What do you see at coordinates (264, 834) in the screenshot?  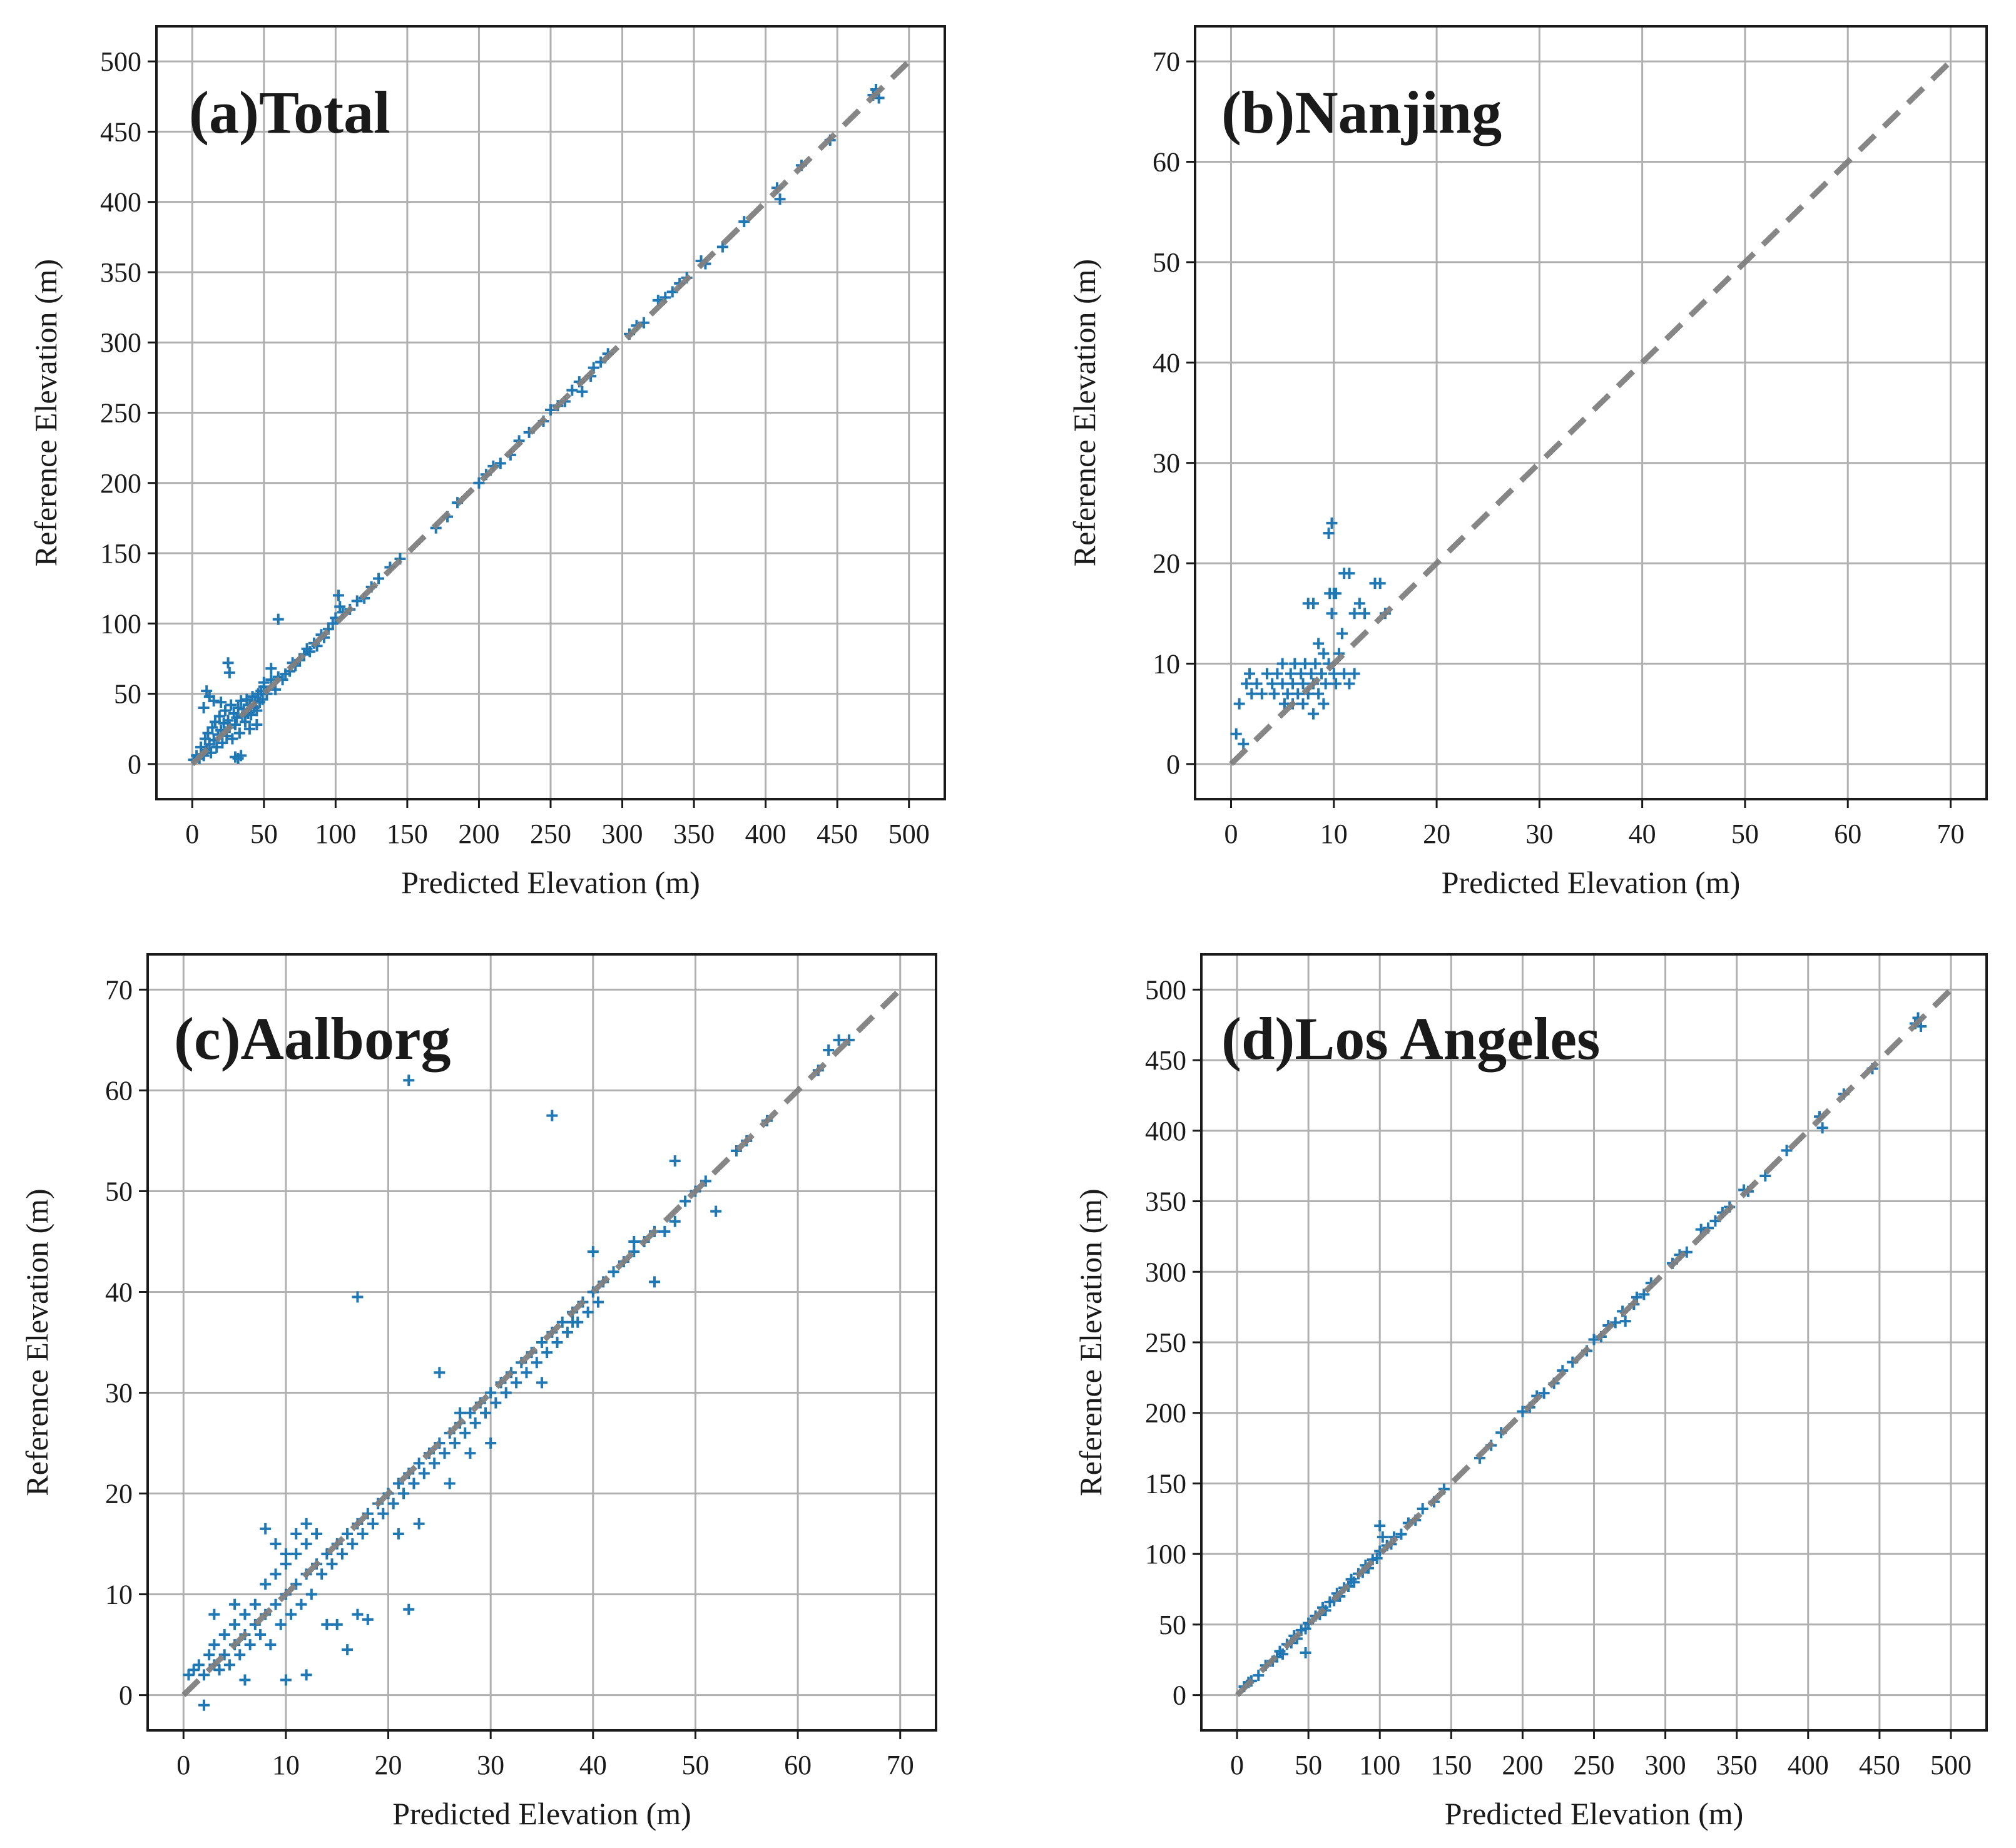 I see `x-tick-label: 50` at bounding box center [264, 834].